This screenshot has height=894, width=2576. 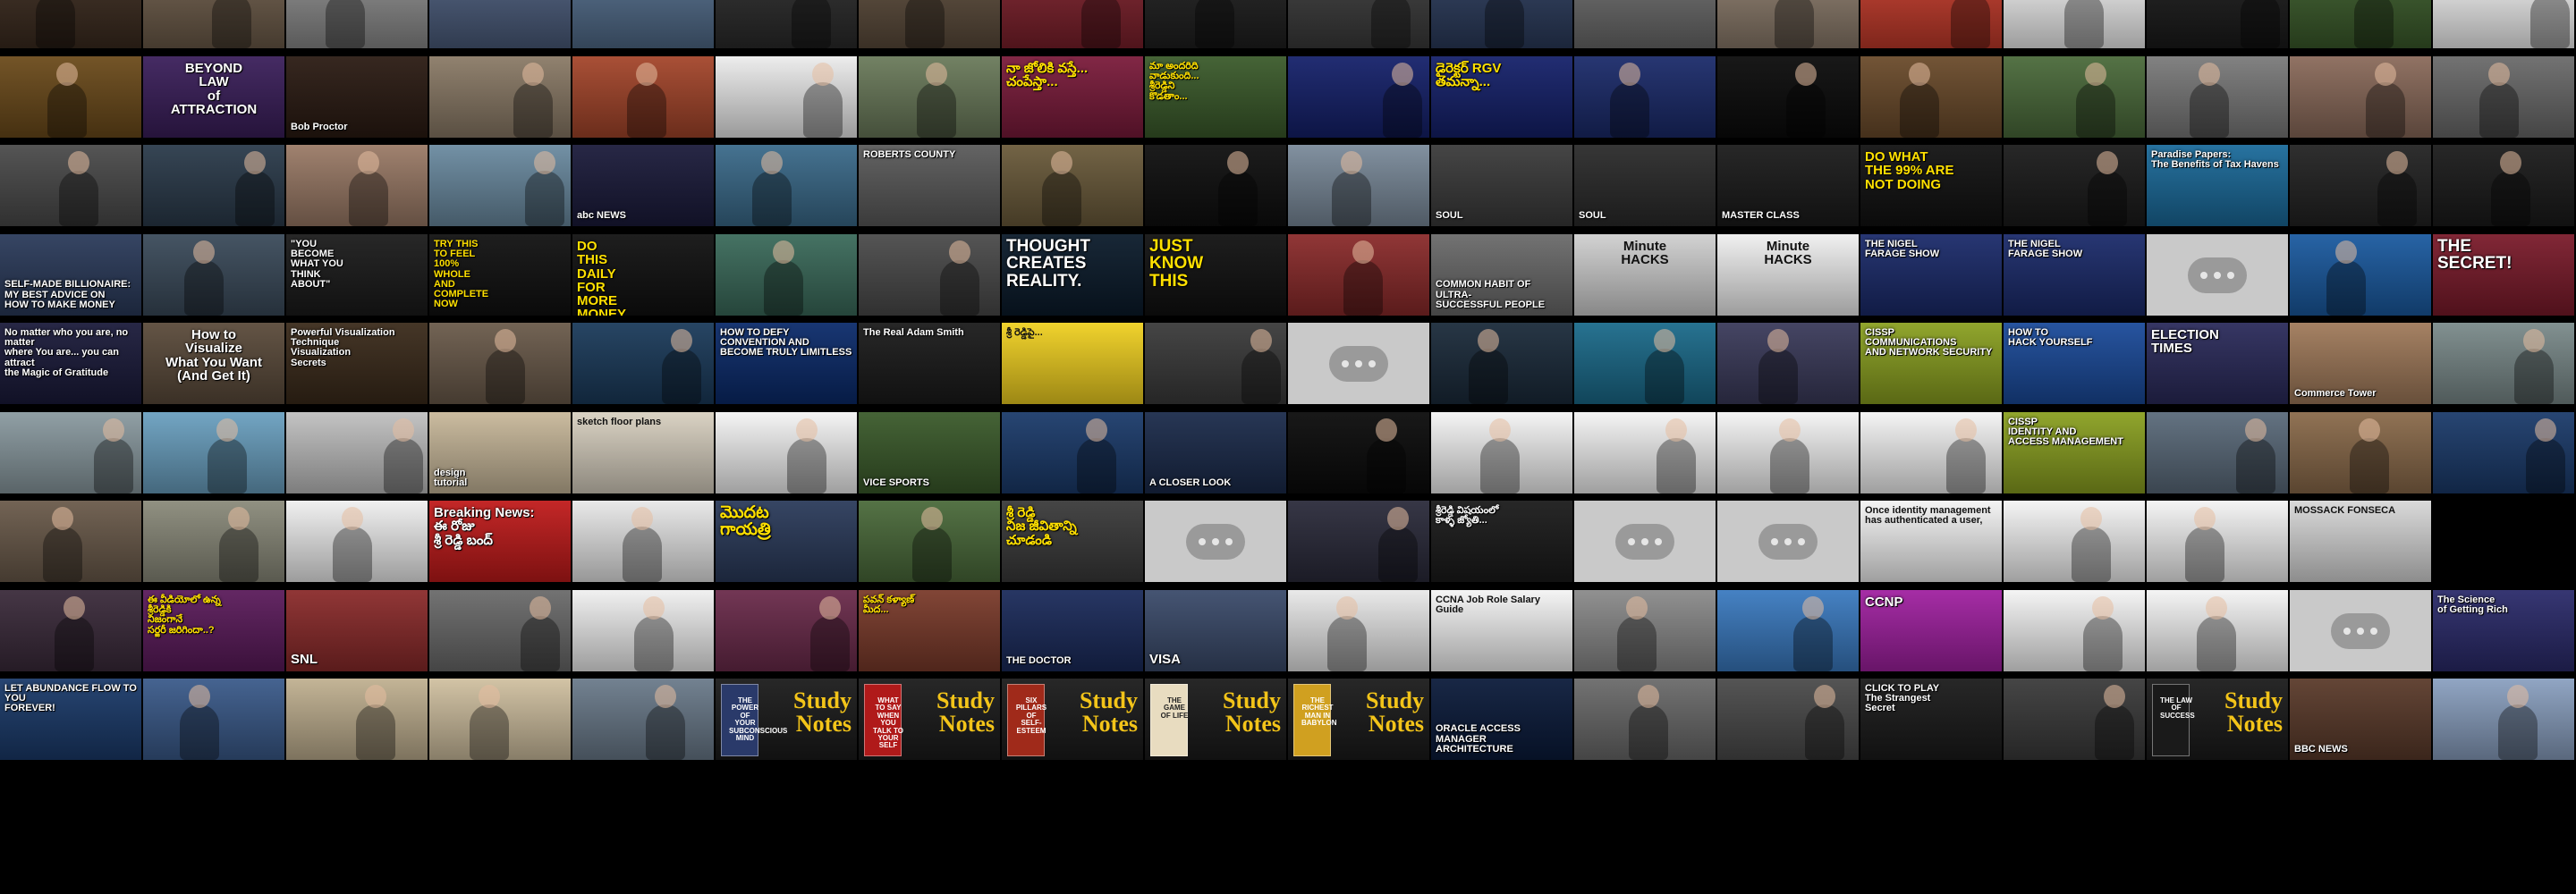 What do you see at coordinates (1501, 275) in the screenshot?
I see `video-thumbnail: COMMON HABIT OF ULTRA- SUCCESSFUL PEOPLE` at bounding box center [1501, 275].